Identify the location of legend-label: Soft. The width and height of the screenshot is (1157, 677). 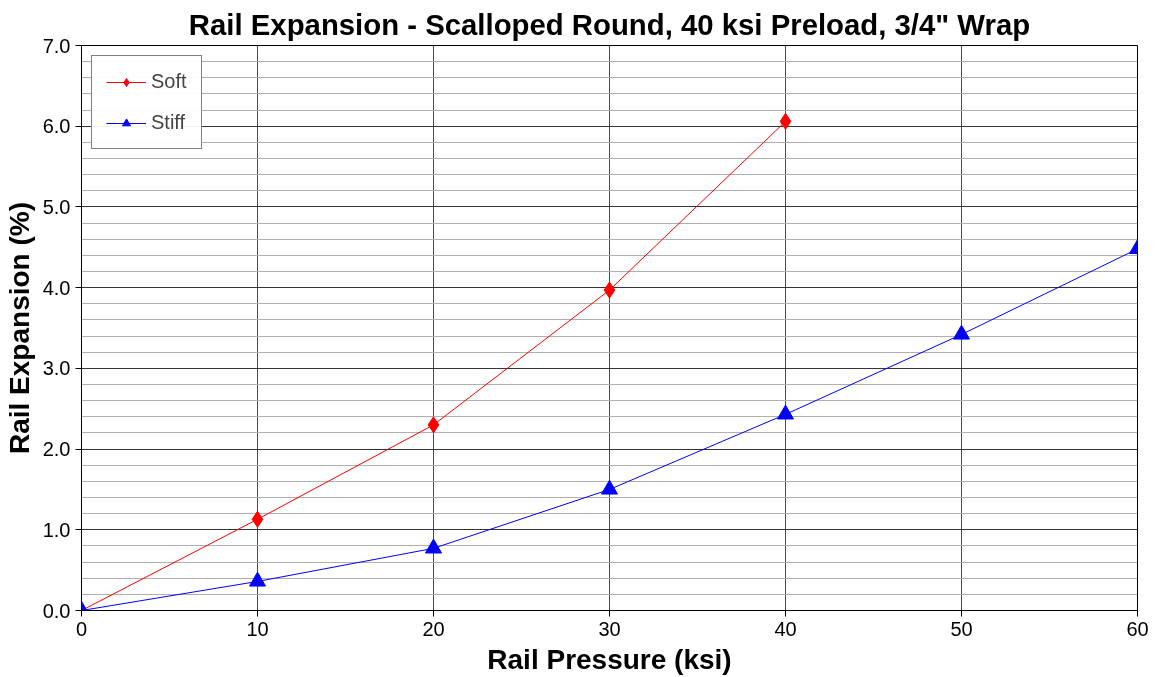
(169, 81).